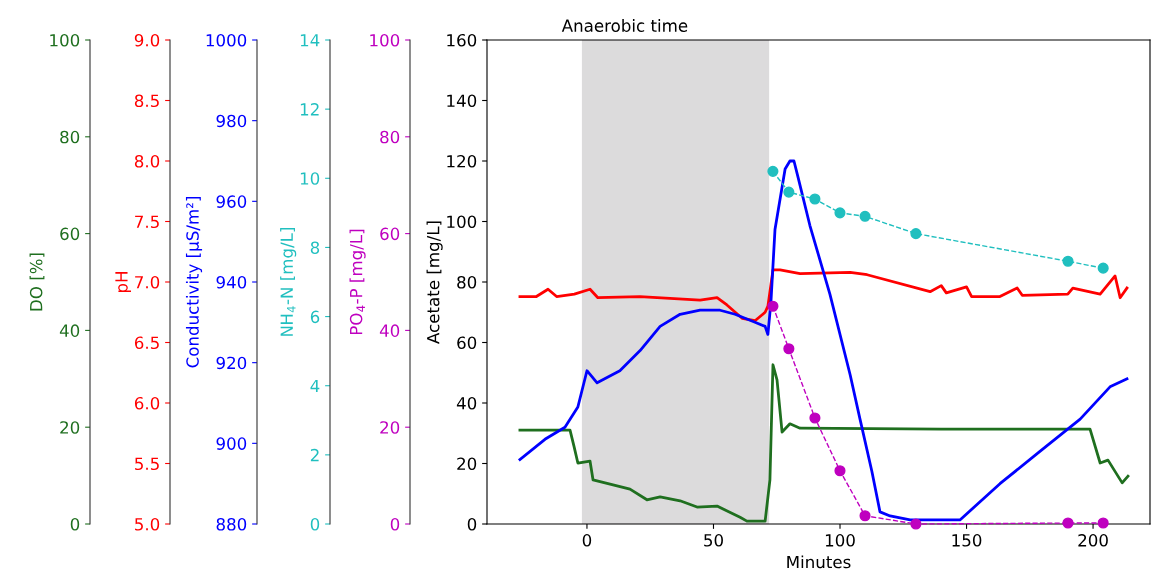  I want to click on y-tick-label: 14, so click(310, 40).